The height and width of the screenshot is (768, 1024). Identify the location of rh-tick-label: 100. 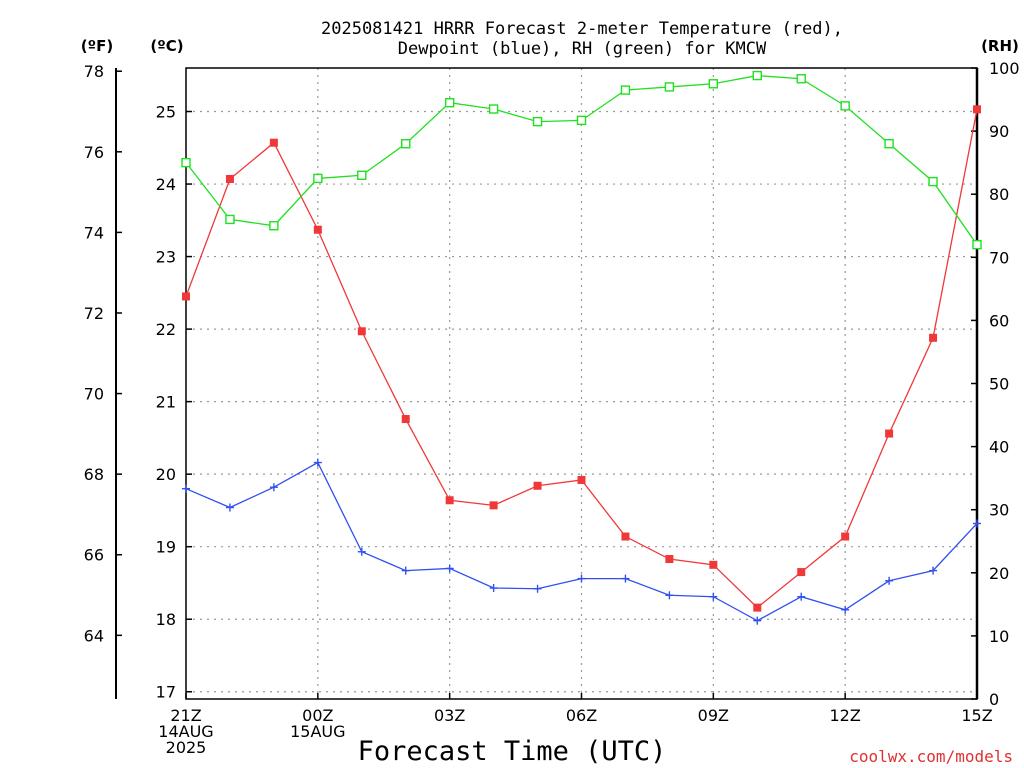
(1004, 68).